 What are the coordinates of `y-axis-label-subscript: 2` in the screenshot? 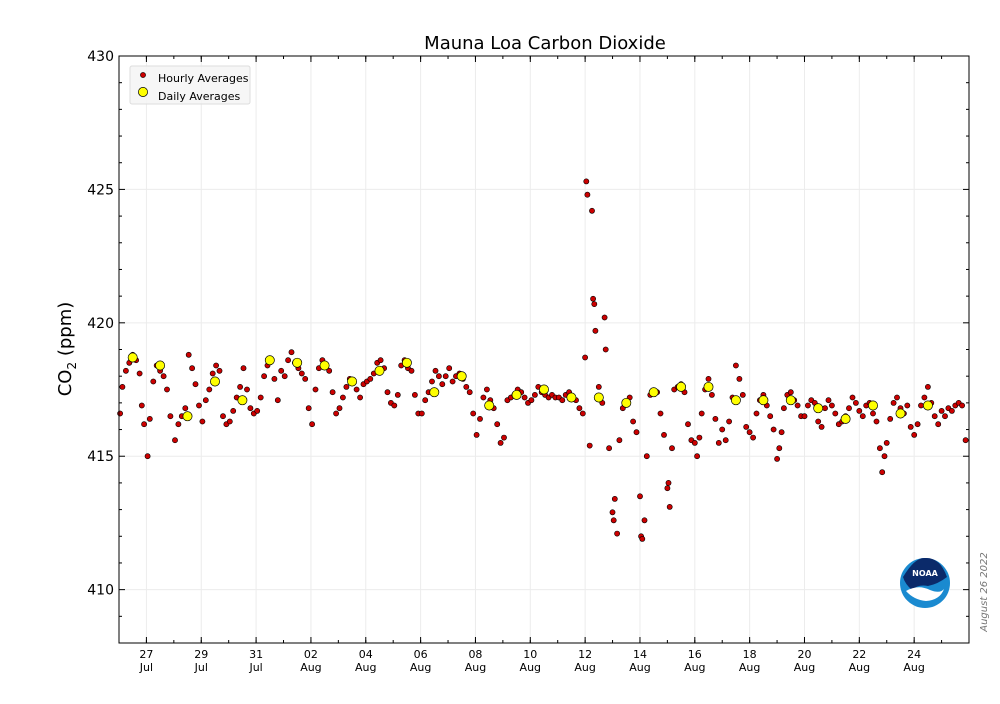 It's located at (72, 366).